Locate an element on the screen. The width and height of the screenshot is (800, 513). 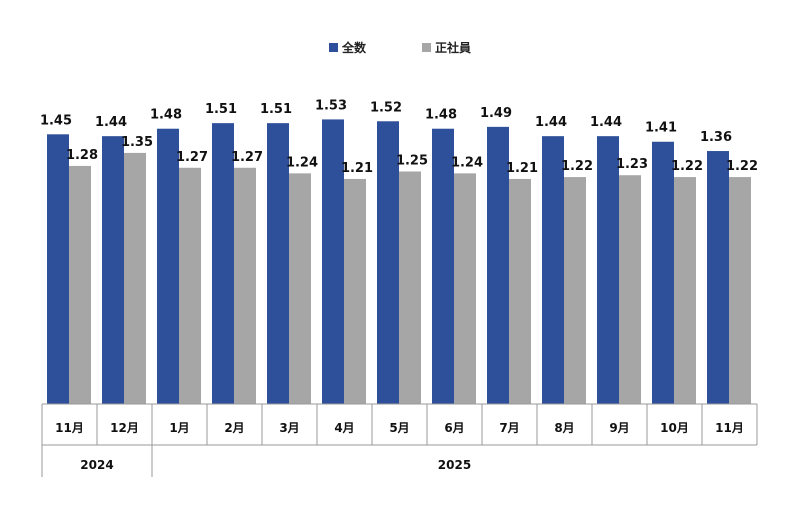
value-label-all-4: 1.51 is located at coordinates (221, 109).